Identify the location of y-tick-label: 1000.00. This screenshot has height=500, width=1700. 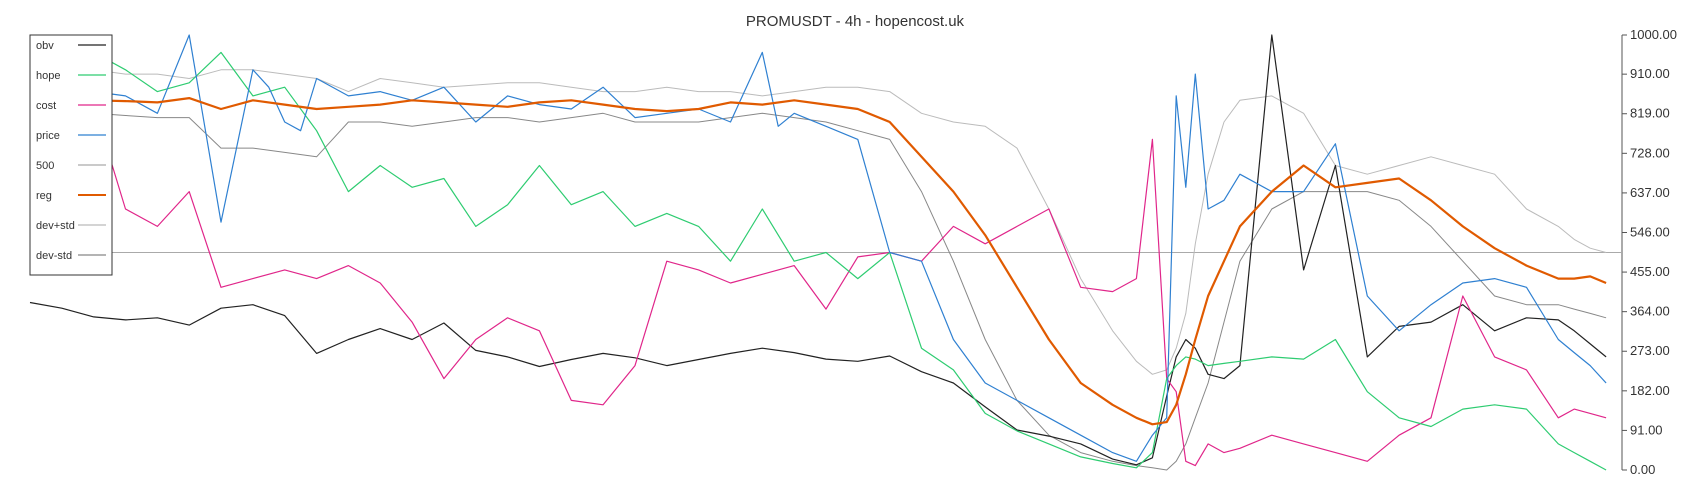
(1653, 34).